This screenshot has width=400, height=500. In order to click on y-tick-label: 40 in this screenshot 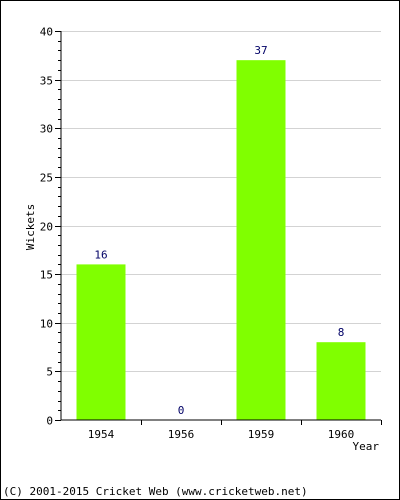, I will do `click(46, 32)`.